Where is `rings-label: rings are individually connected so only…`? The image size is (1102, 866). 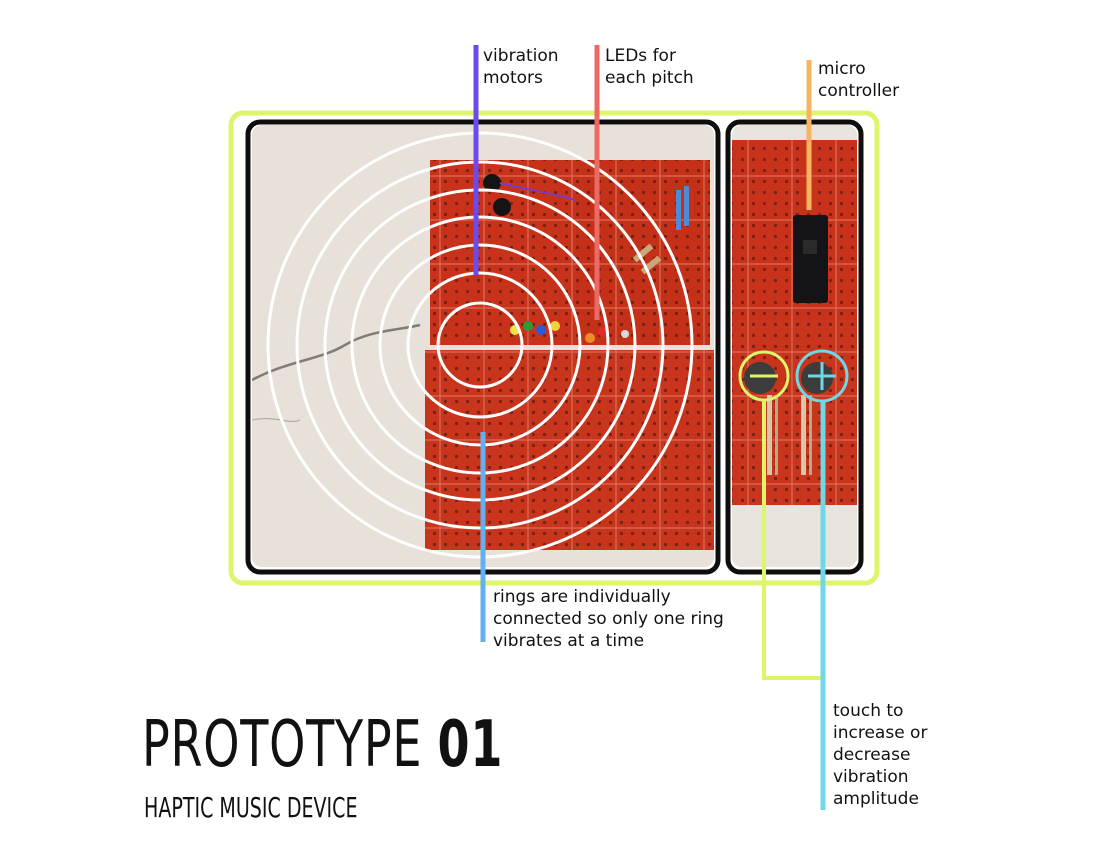 rings-label: rings are individually connected so only… is located at coordinates (608, 619).